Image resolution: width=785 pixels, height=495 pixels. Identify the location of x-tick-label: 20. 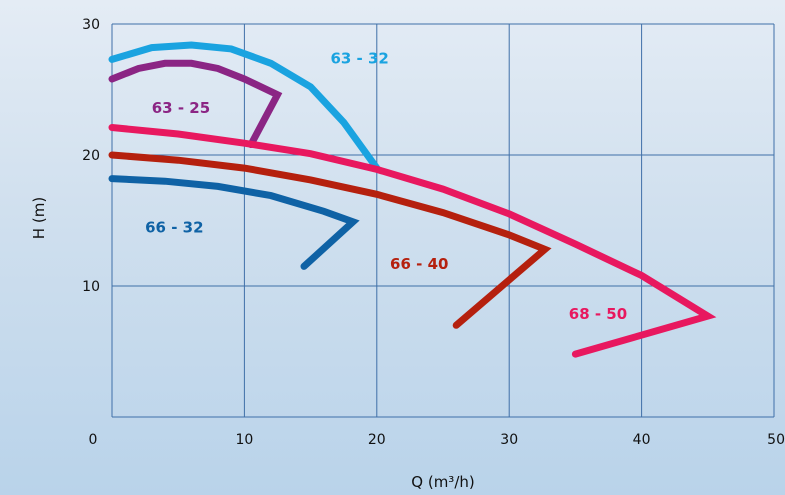
(377, 440).